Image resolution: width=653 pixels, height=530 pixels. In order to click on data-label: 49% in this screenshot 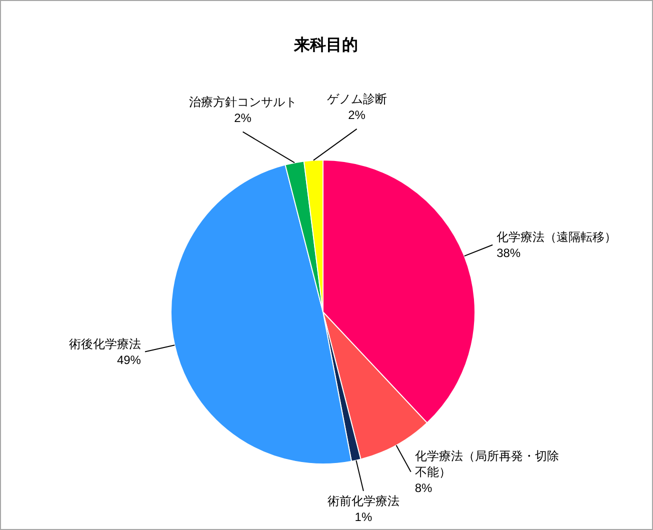, I will do `click(129, 359)`.